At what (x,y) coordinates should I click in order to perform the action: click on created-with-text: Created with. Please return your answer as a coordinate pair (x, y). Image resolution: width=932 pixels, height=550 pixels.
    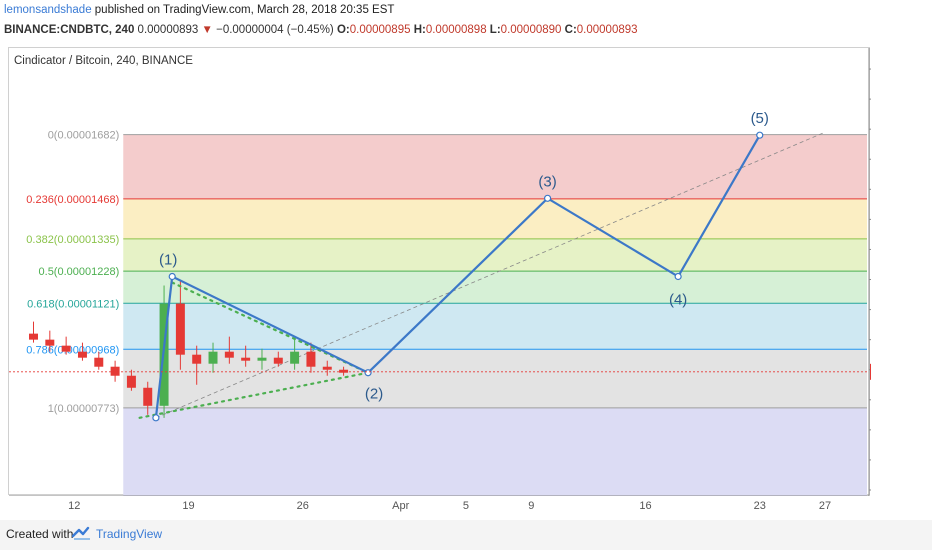
    Looking at the image, I should click on (40, 534).